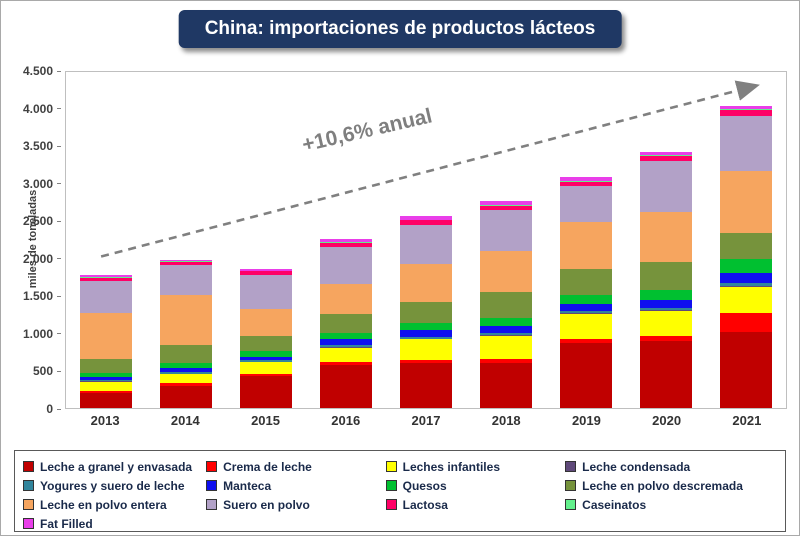 The height and width of the screenshot is (536, 800). Describe the element at coordinates (266, 504) in the screenshot. I see `legend-label: Suero en polvo` at that location.